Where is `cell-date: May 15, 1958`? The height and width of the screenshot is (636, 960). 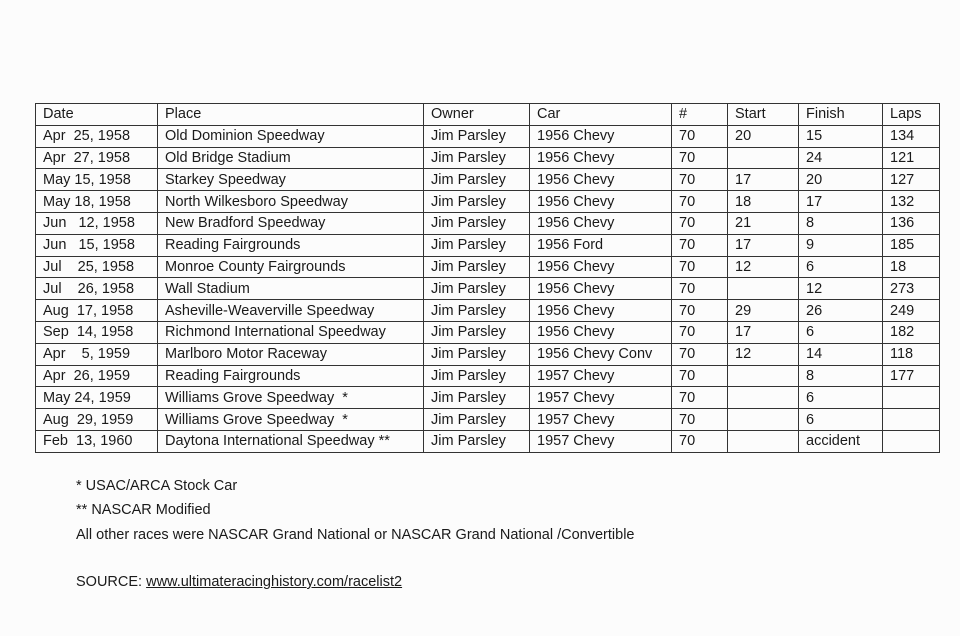 cell-date: May 15, 1958 is located at coordinates (96, 180).